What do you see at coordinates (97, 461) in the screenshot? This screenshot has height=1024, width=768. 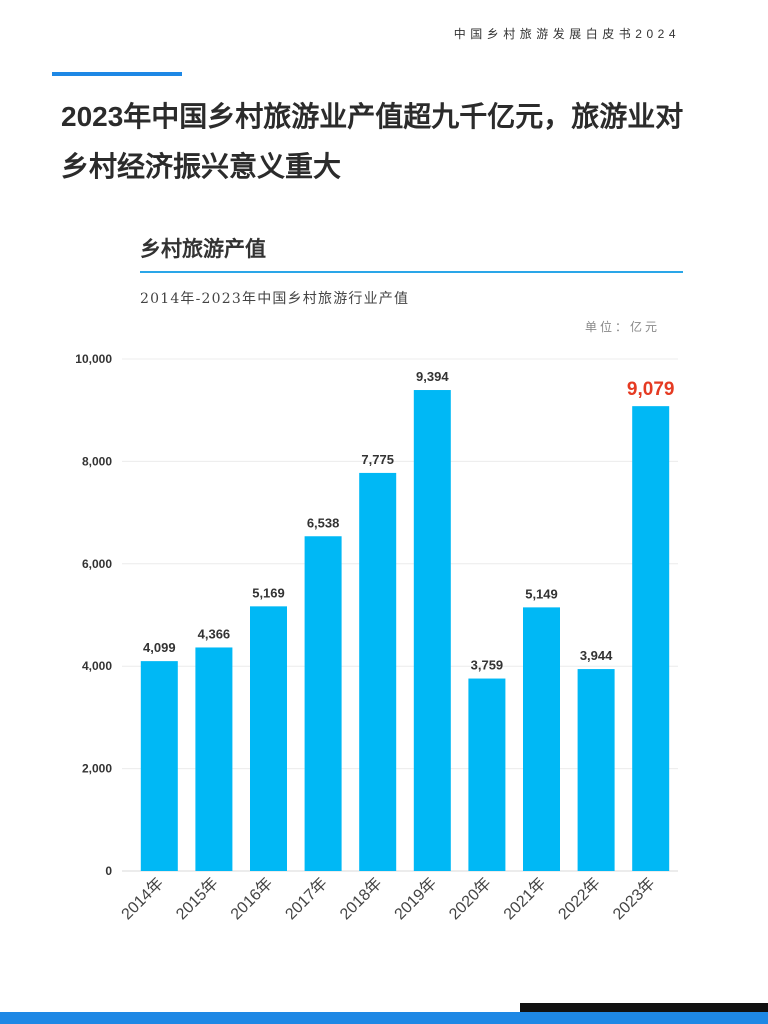 I see `y-tick-label: 8,000` at bounding box center [97, 461].